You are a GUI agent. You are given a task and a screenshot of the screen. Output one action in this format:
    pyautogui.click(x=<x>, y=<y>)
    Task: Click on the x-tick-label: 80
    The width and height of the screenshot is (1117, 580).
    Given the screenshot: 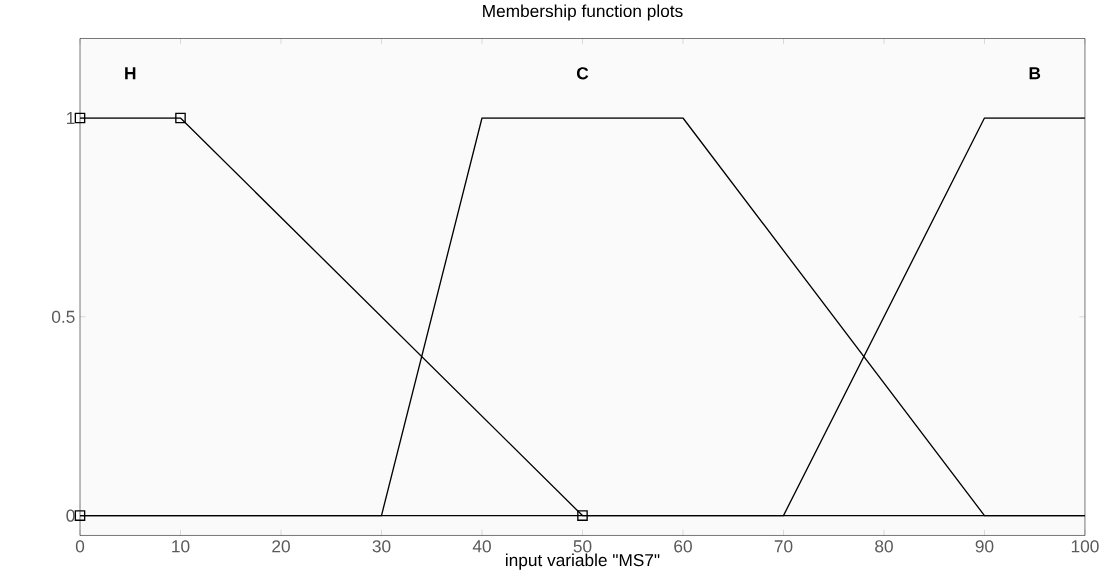 What is the action you would take?
    pyautogui.click(x=884, y=546)
    